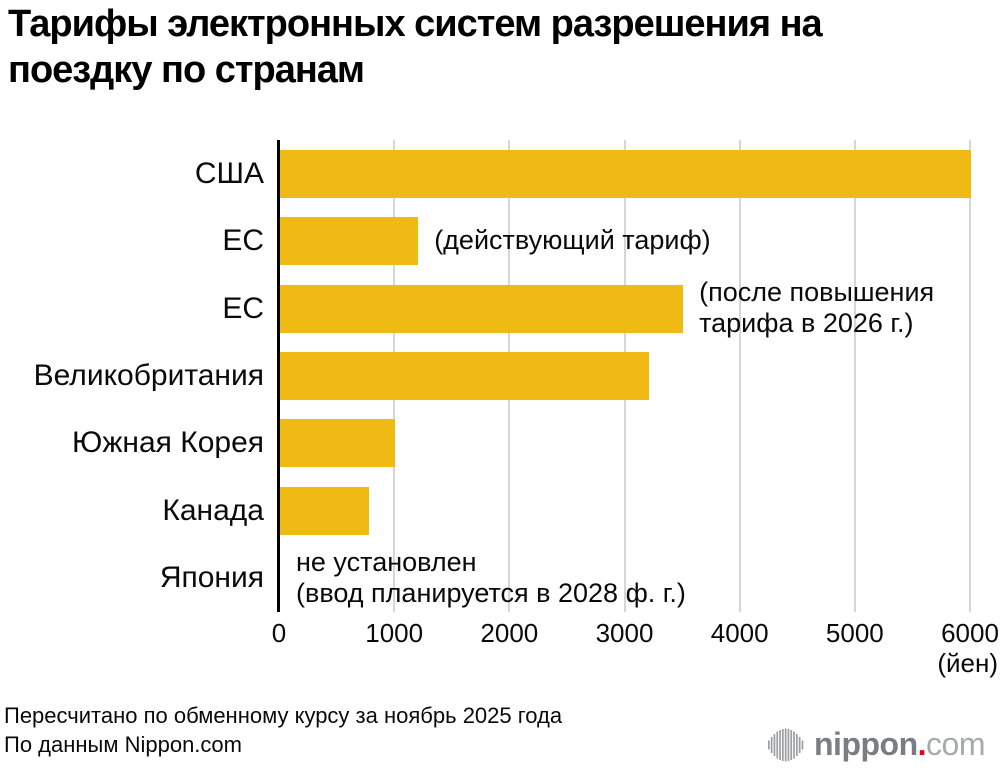 The width and height of the screenshot is (1000, 770). What do you see at coordinates (279, 633) in the screenshot?
I see `x-tick-label: 0` at bounding box center [279, 633].